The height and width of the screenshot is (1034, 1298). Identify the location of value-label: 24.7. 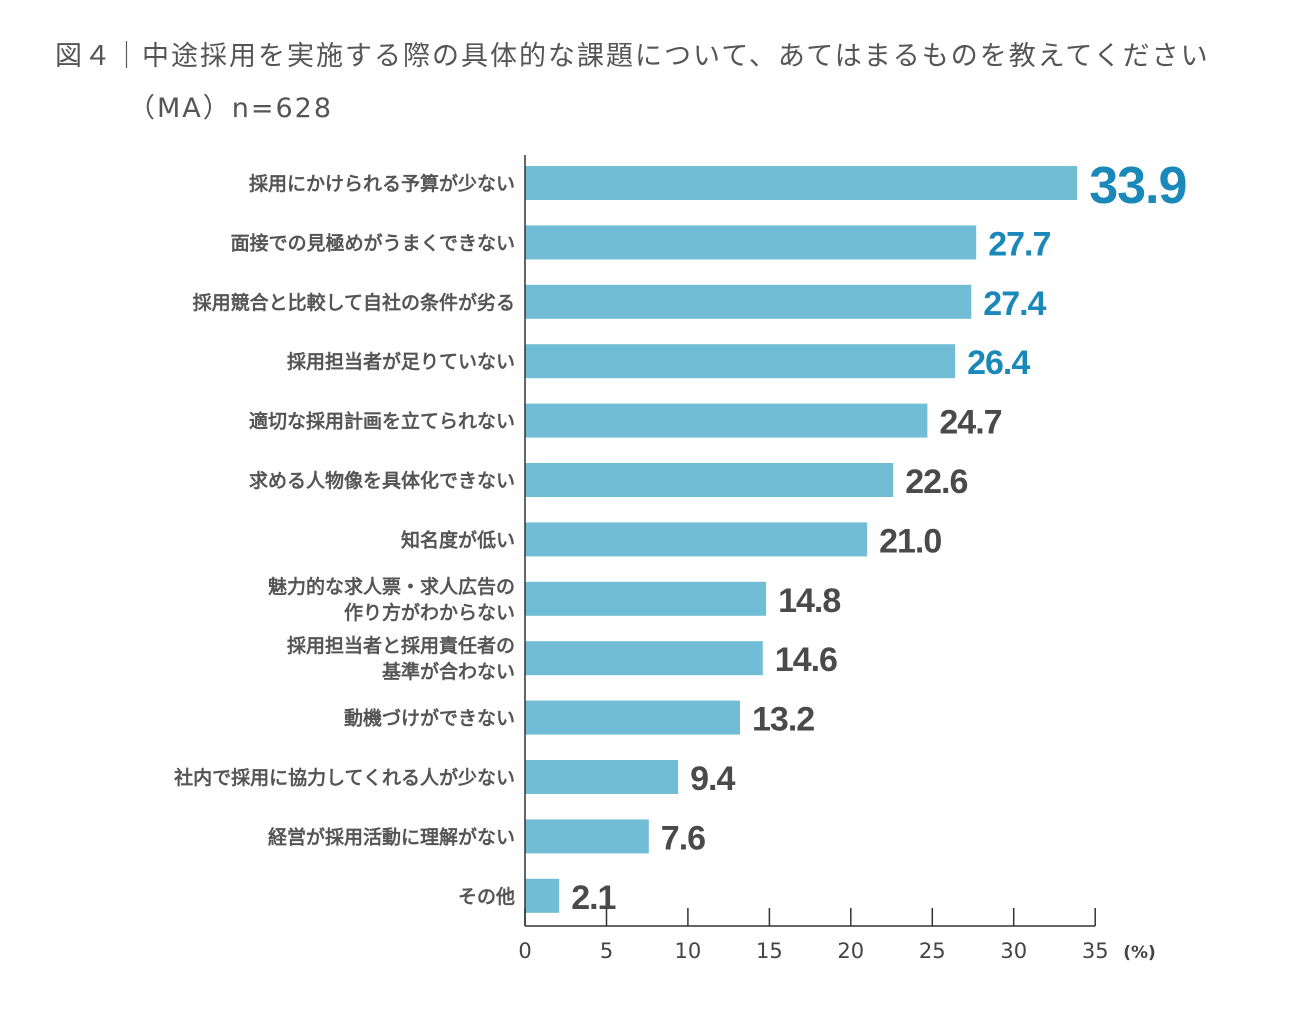
(970, 423).